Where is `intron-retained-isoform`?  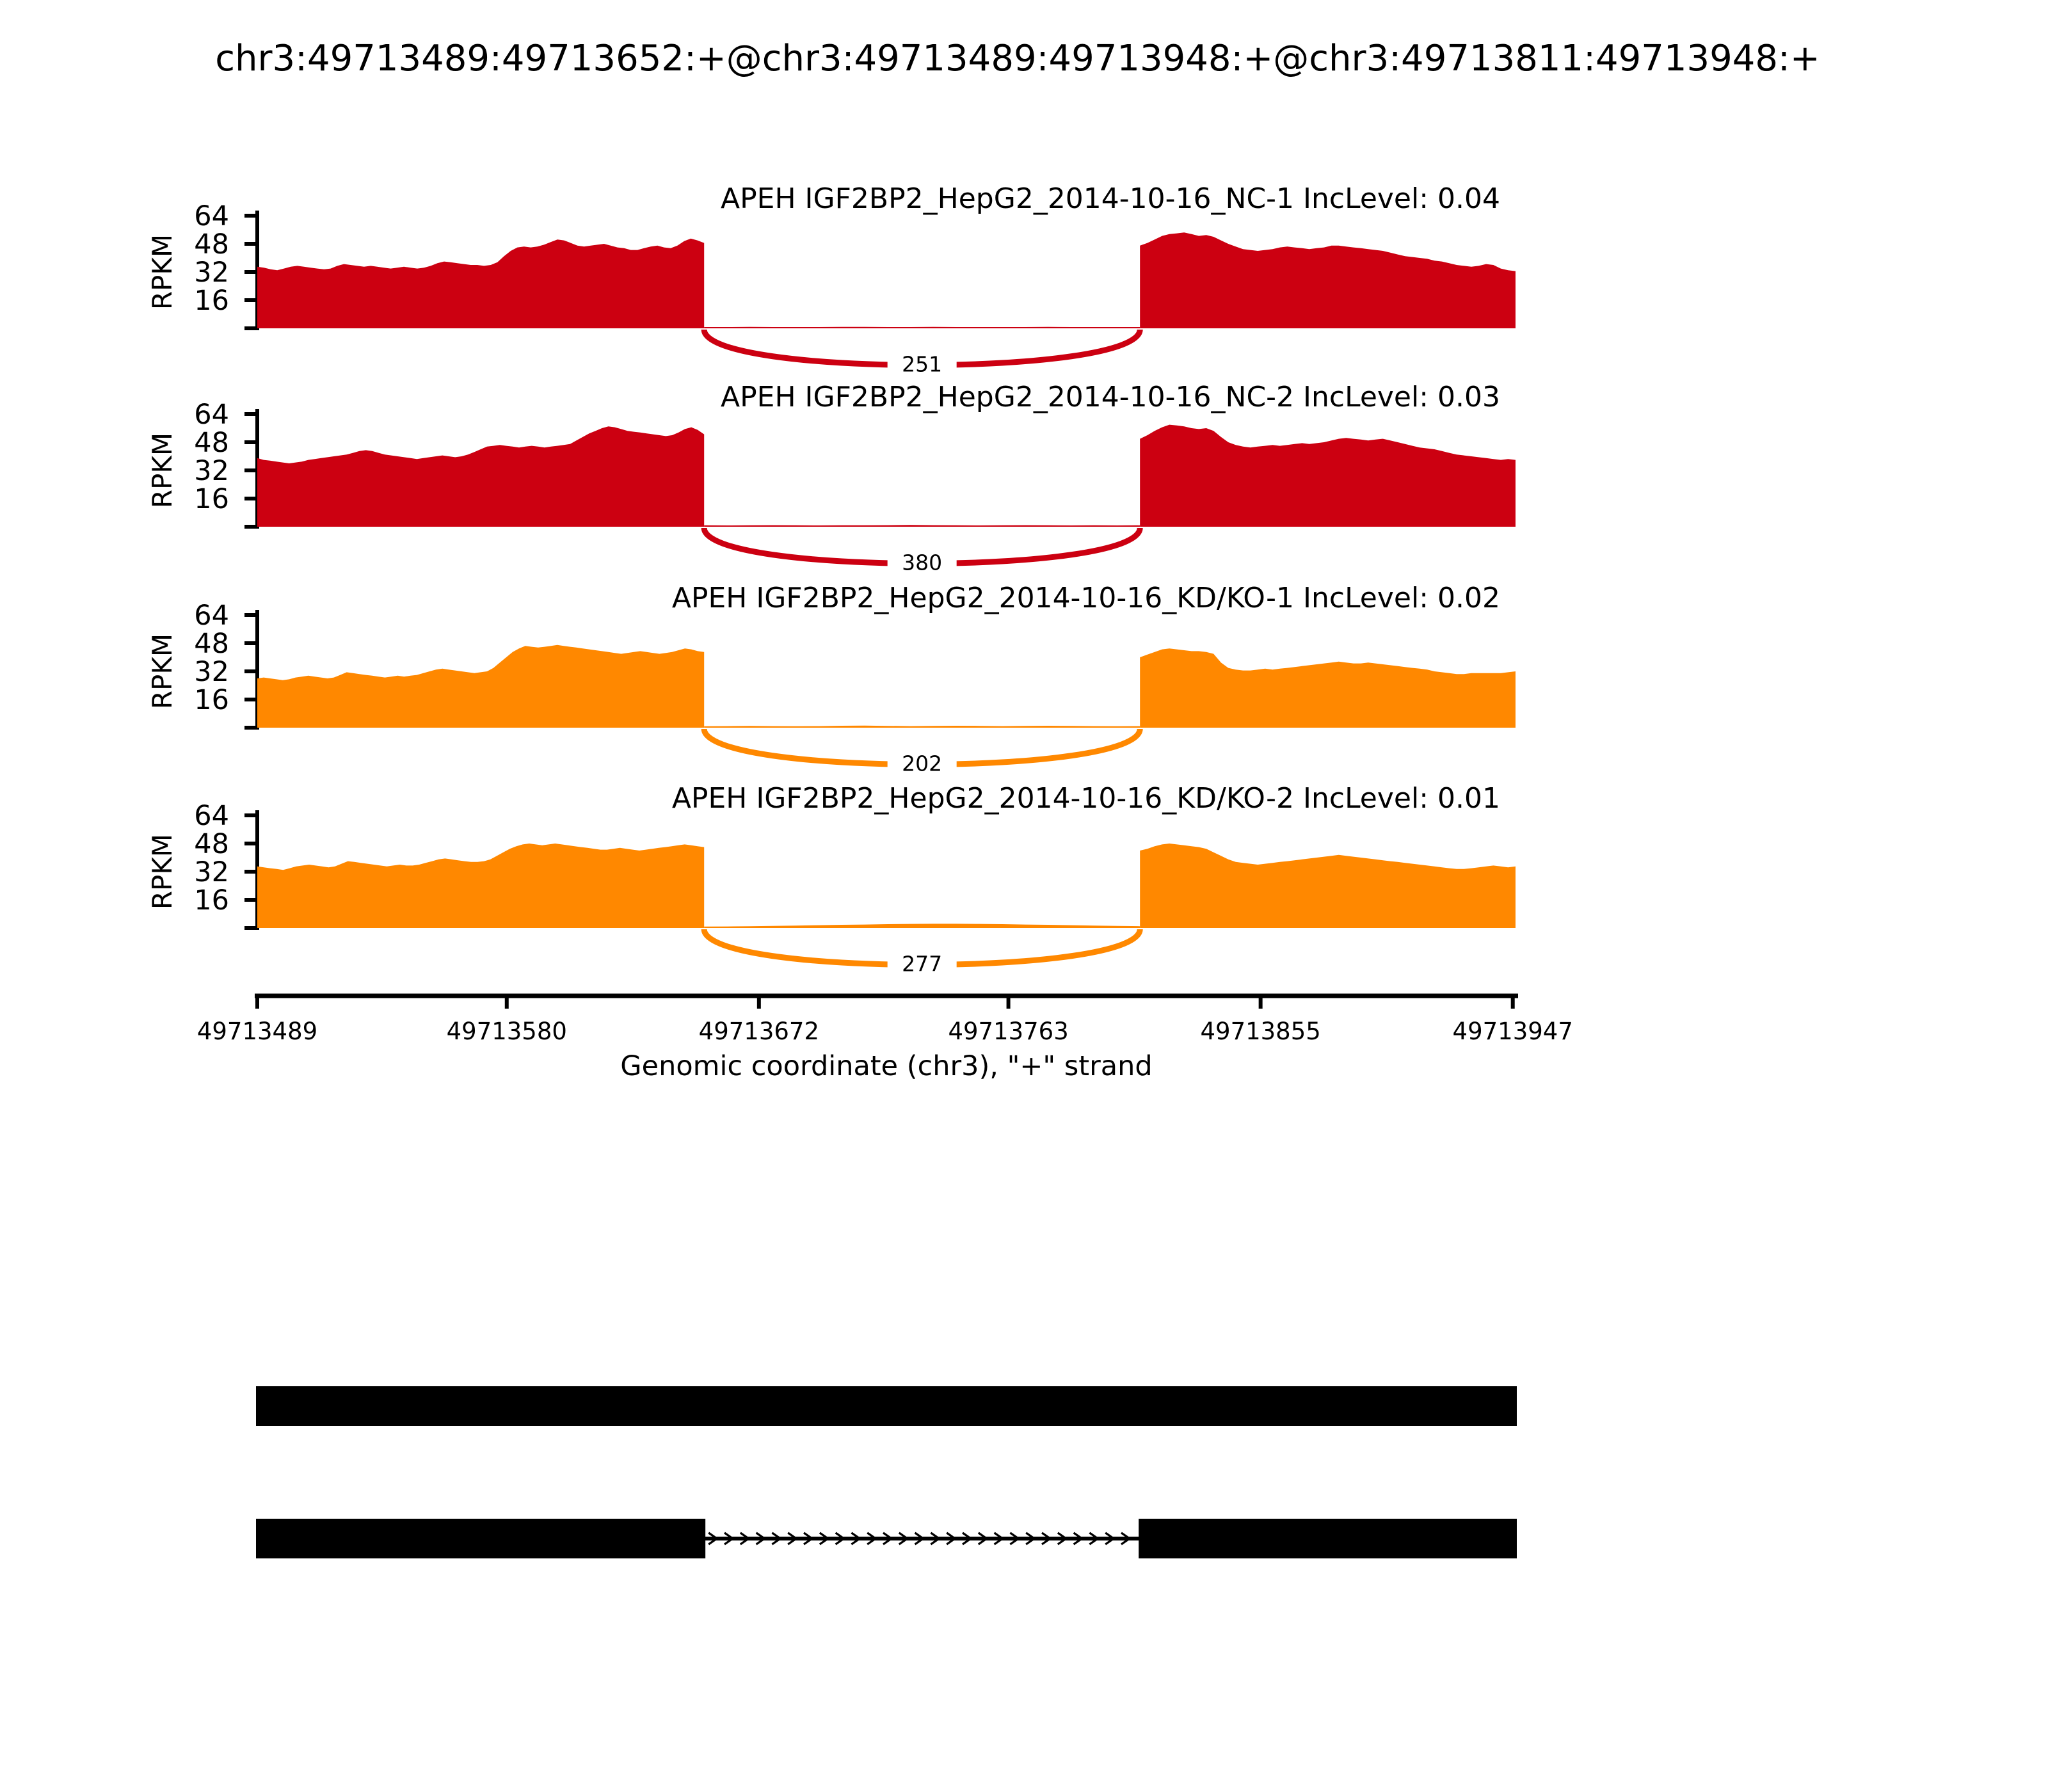
intron-retained-isoform is located at coordinates (886, 1406).